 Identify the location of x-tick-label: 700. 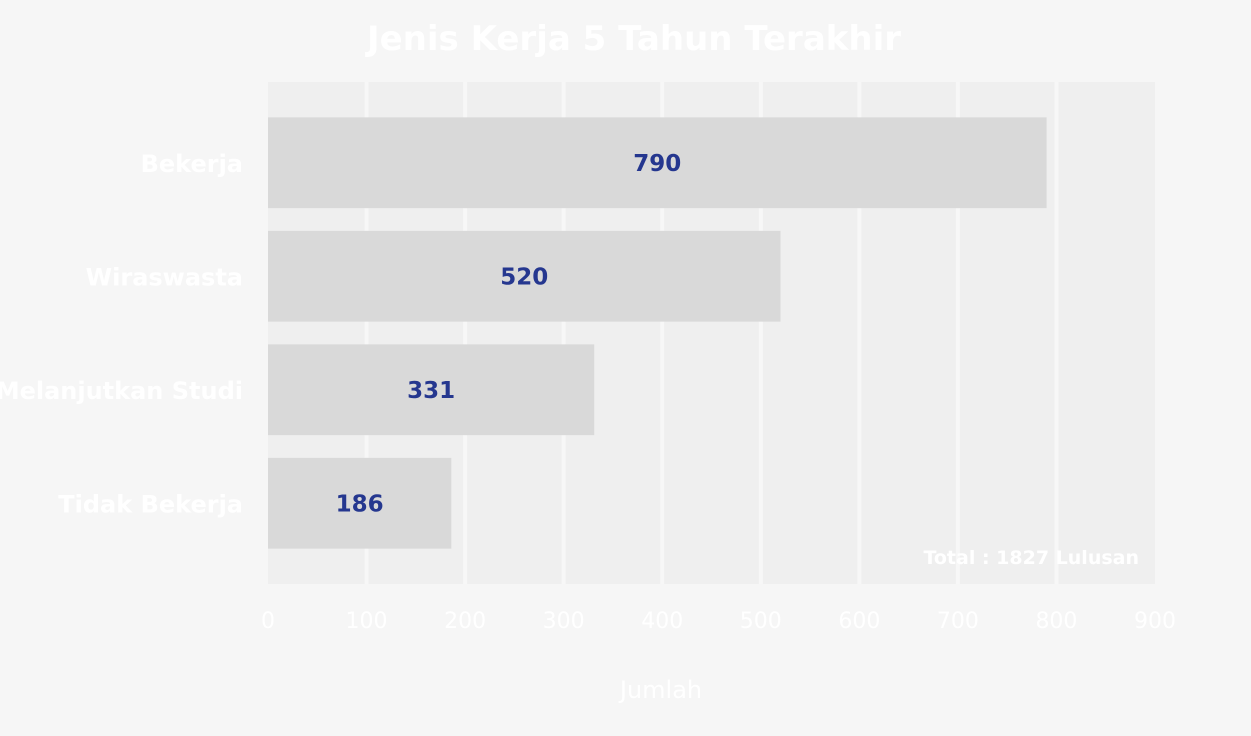
(958, 621).